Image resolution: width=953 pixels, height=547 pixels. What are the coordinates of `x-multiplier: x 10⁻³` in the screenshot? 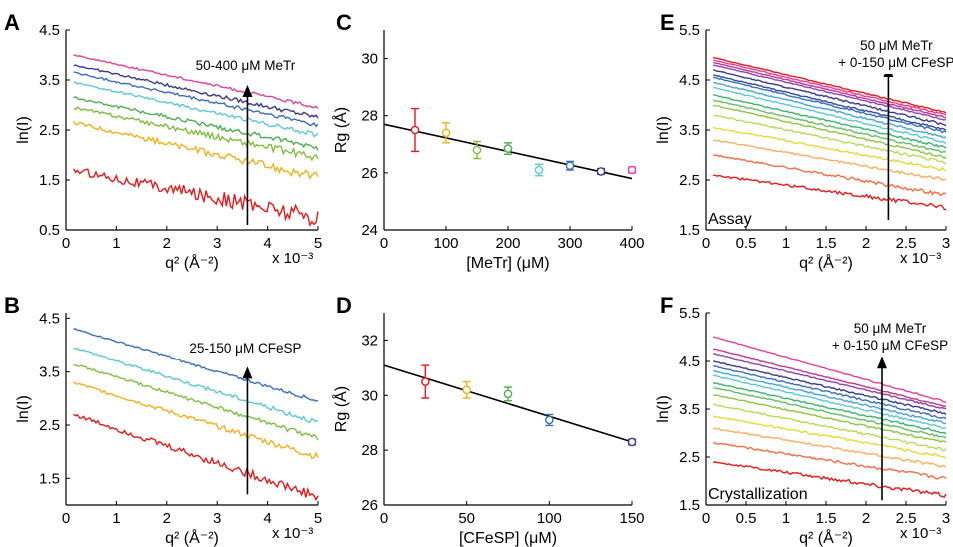 It's located at (920, 533).